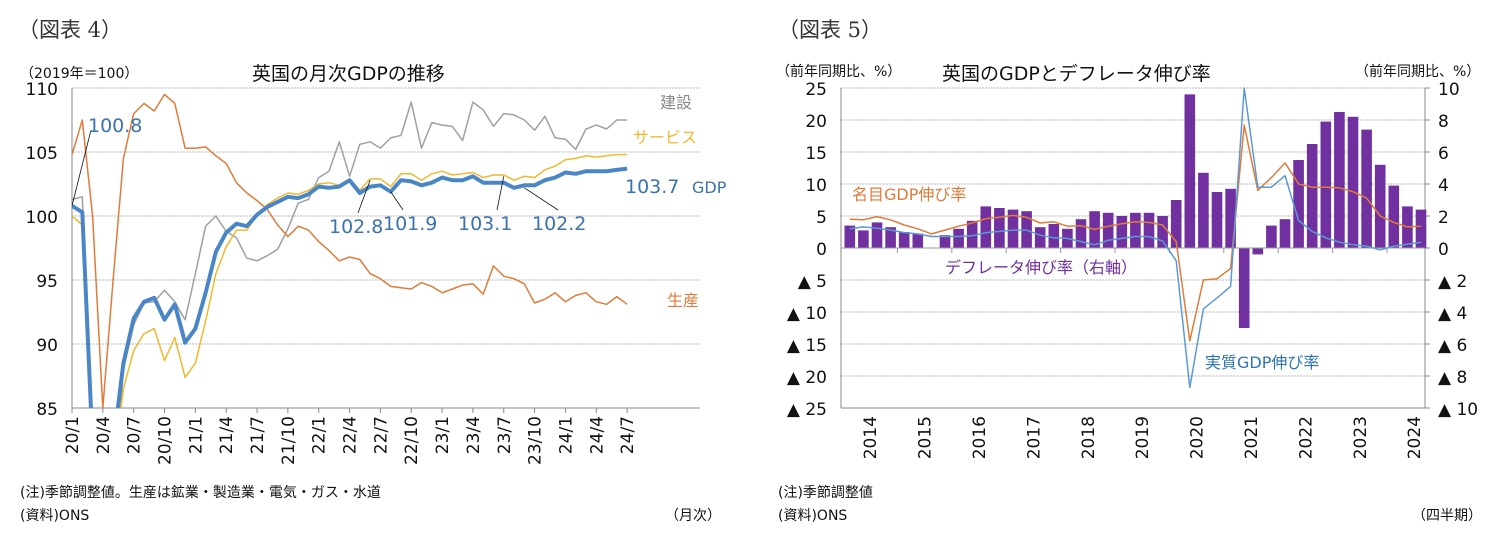 The height and width of the screenshot is (542, 1499). What do you see at coordinates (42, 218) in the screenshot?
I see `y-tick-label: 100` at bounding box center [42, 218].